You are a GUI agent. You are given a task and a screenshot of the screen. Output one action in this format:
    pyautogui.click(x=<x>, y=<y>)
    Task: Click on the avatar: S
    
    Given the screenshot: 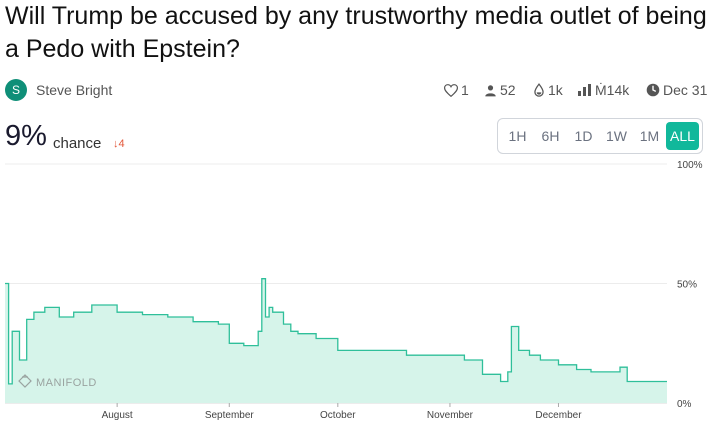 What is the action you would take?
    pyautogui.click(x=16, y=90)
    